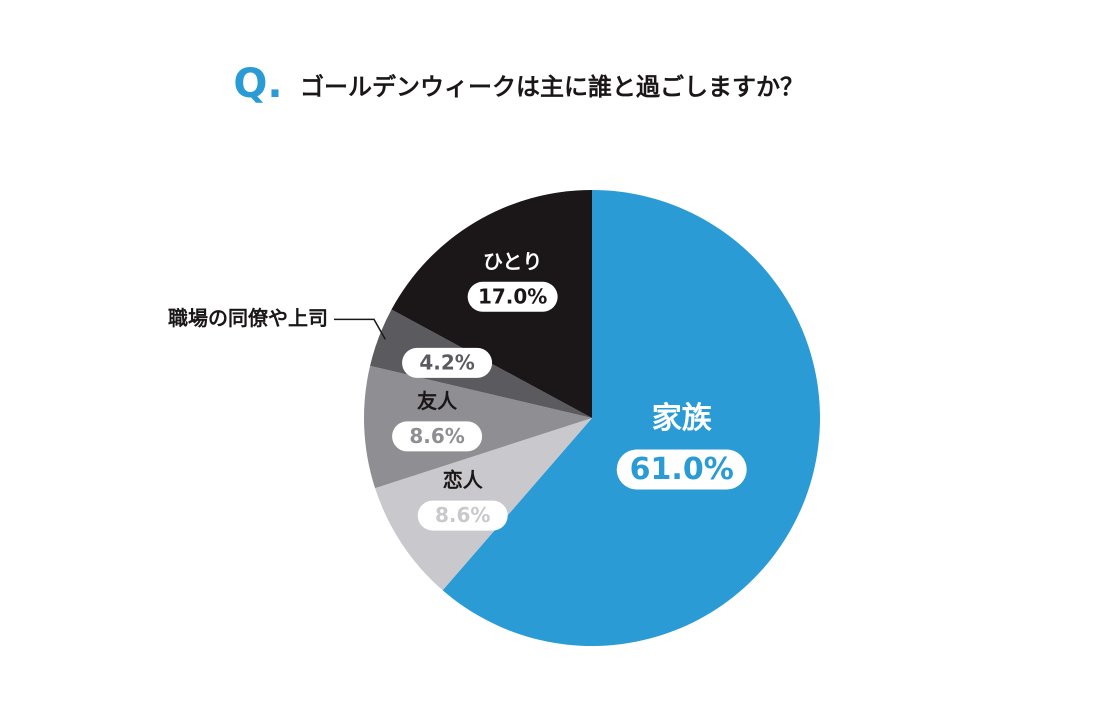  I want to click on title-prefix: Q., so click(257, 84).